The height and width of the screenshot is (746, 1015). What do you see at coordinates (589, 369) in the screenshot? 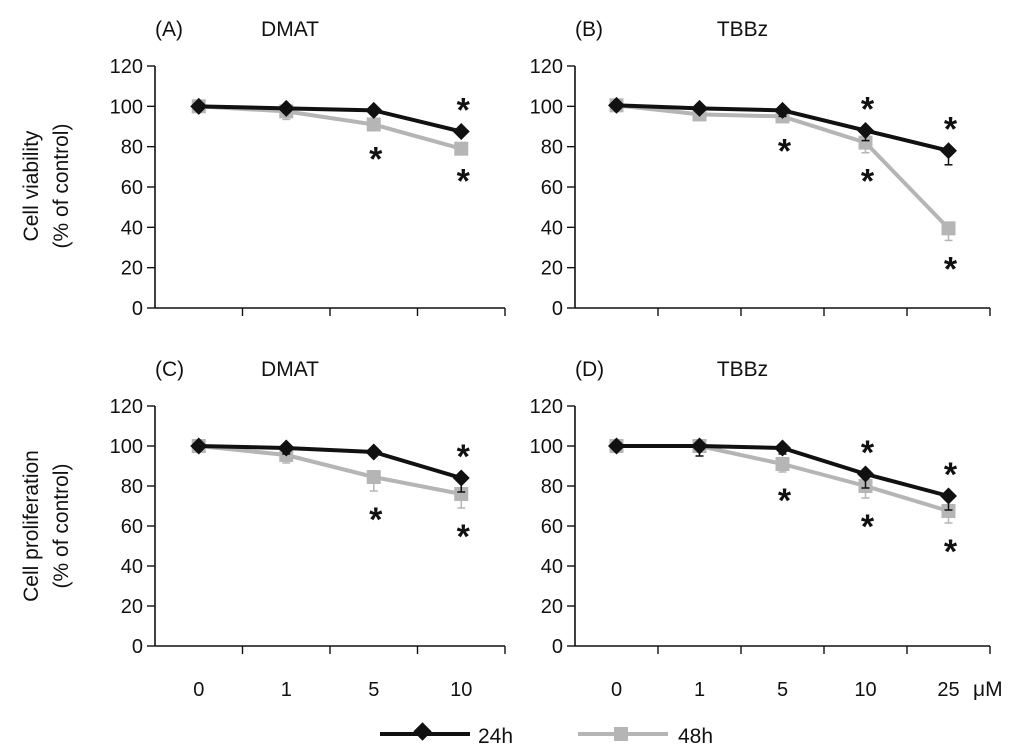
I see `panel-label: (D)` at bounding box center [589, 369].